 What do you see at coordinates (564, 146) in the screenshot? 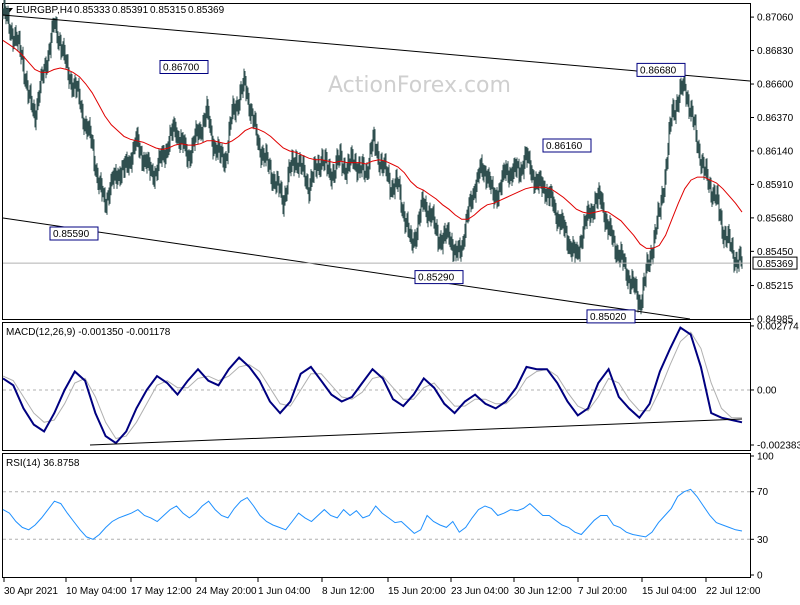
I see `swing-label: 0.86160` at bounding box center [564, 146].